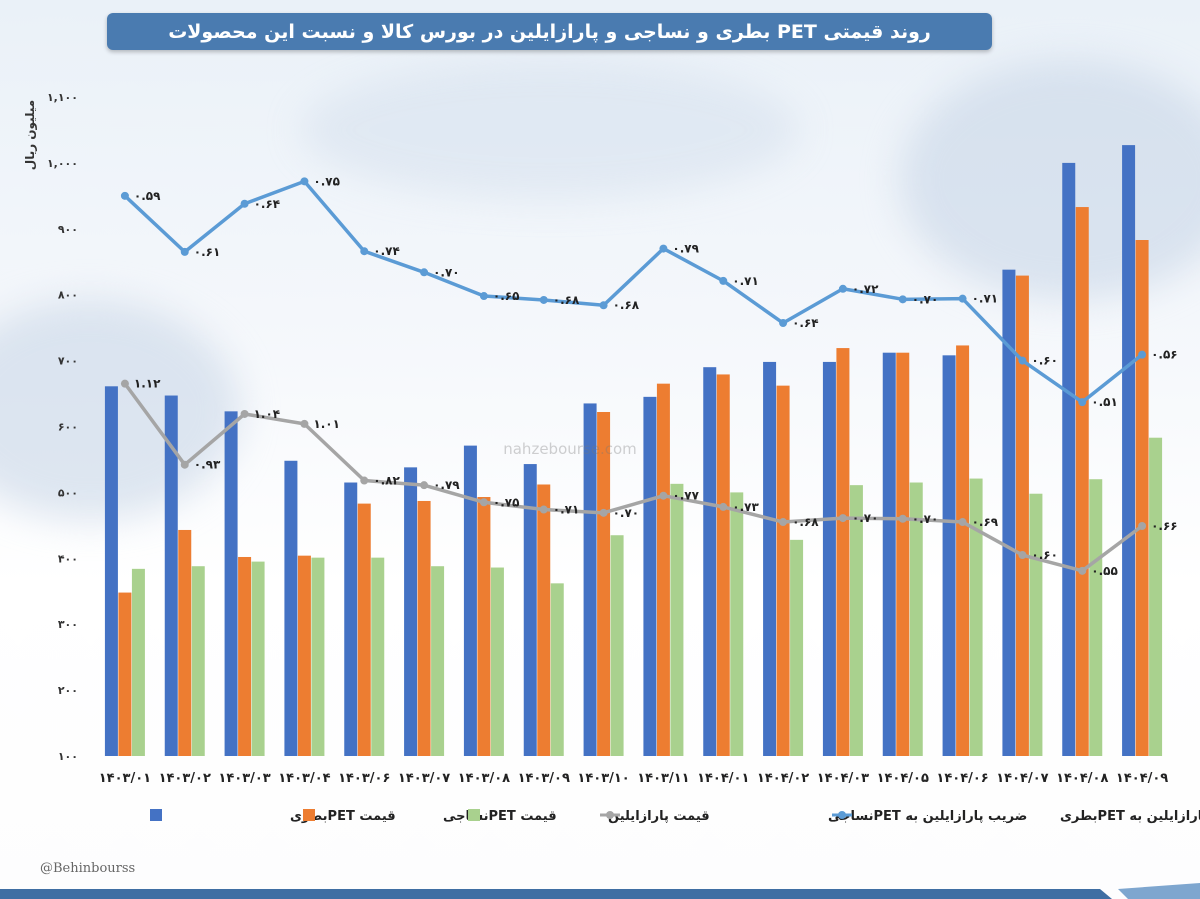  Describe the element at coordinates (386, 251) in the screenshot. I see `data-label: ۰.۷۴` at that location.